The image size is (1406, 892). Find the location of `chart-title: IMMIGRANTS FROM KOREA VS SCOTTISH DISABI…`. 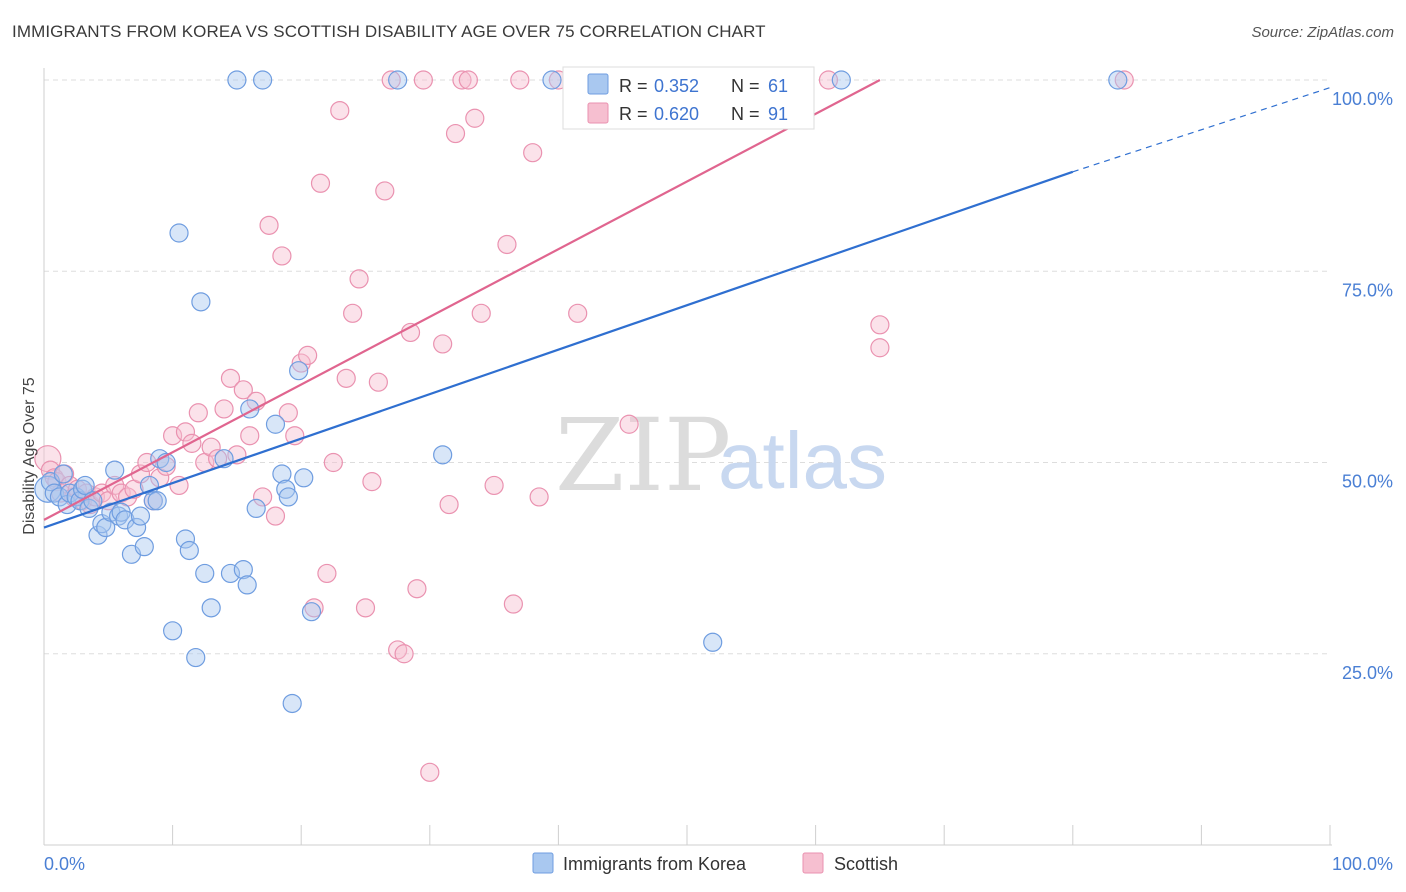

chart-title: IMMIGRANTS FROM KOREA VS SCOTTISH DISABI… is located at coordinates (389, 31).